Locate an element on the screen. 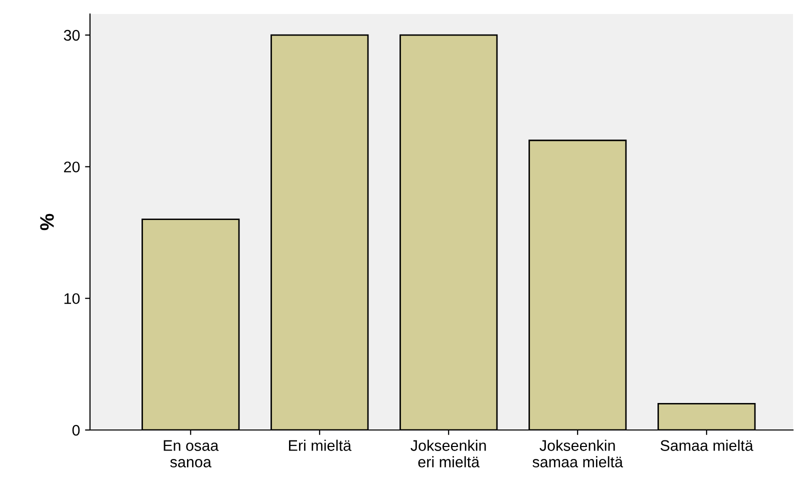  y-tick-label: 30 is located at coordinates (72, 35).